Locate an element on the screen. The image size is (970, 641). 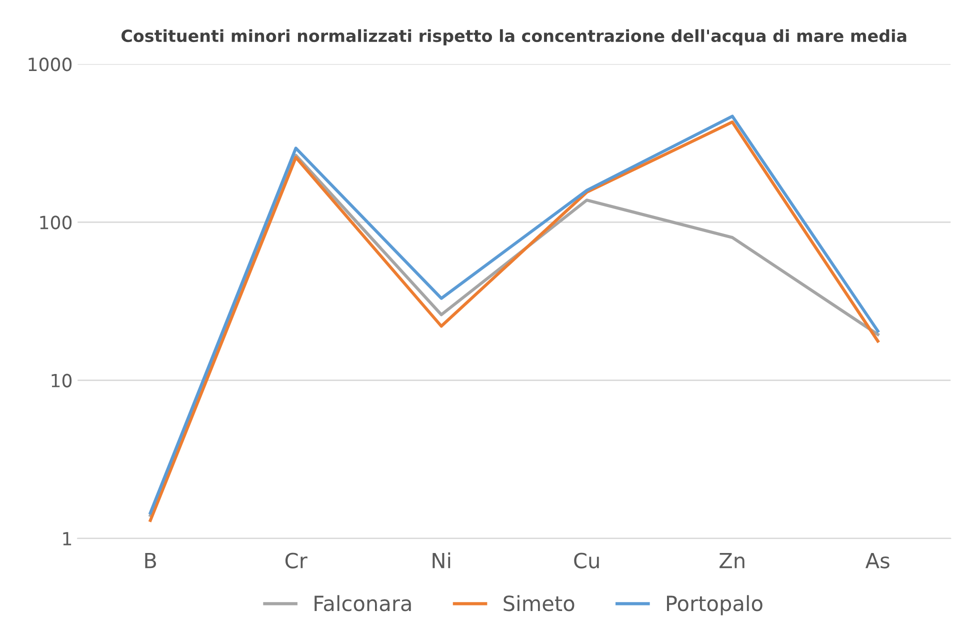
y-tick-label: 10 is located at coordinates (62, 381).